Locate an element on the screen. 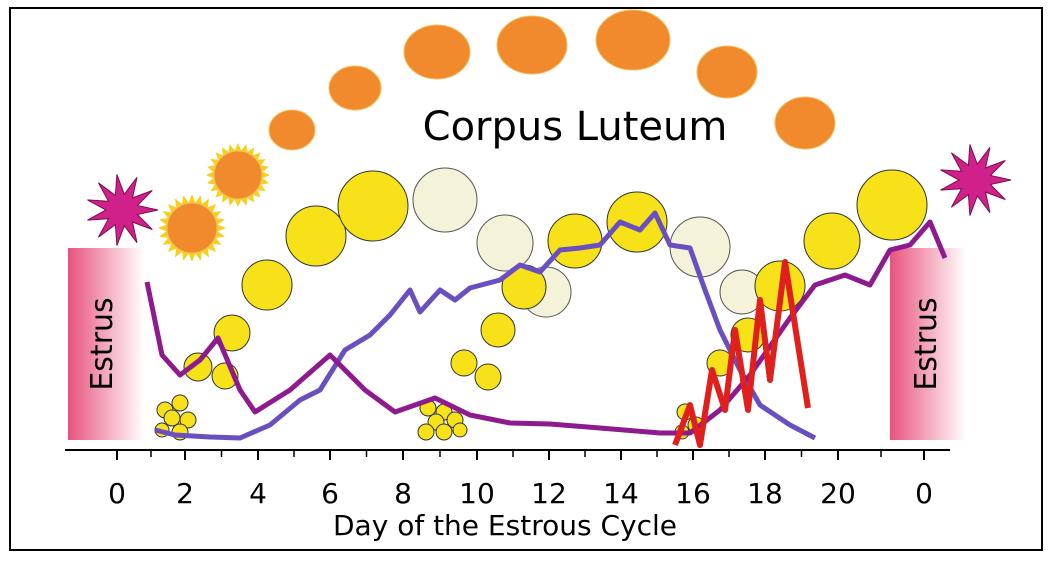 This screenshot has height=564, width=1052. axis-tick-label: 2 is located at coordinates (185, 493).